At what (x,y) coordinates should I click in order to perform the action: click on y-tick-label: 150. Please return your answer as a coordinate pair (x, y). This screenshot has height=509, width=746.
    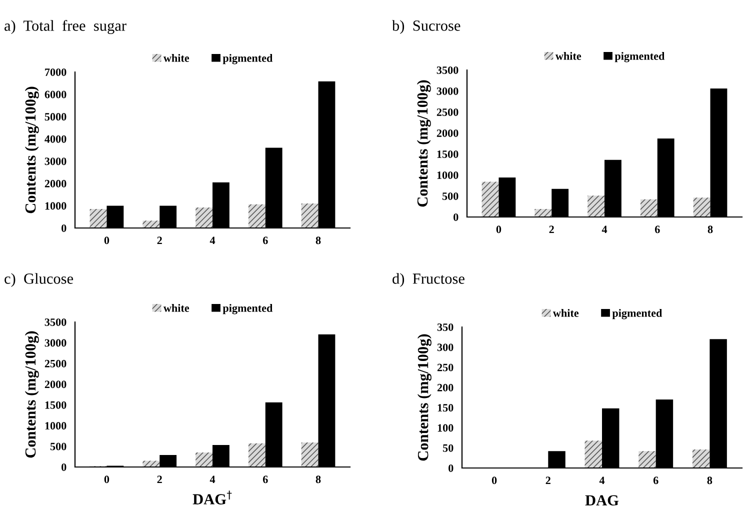
    Looking at the image, I should click on (446, 408).